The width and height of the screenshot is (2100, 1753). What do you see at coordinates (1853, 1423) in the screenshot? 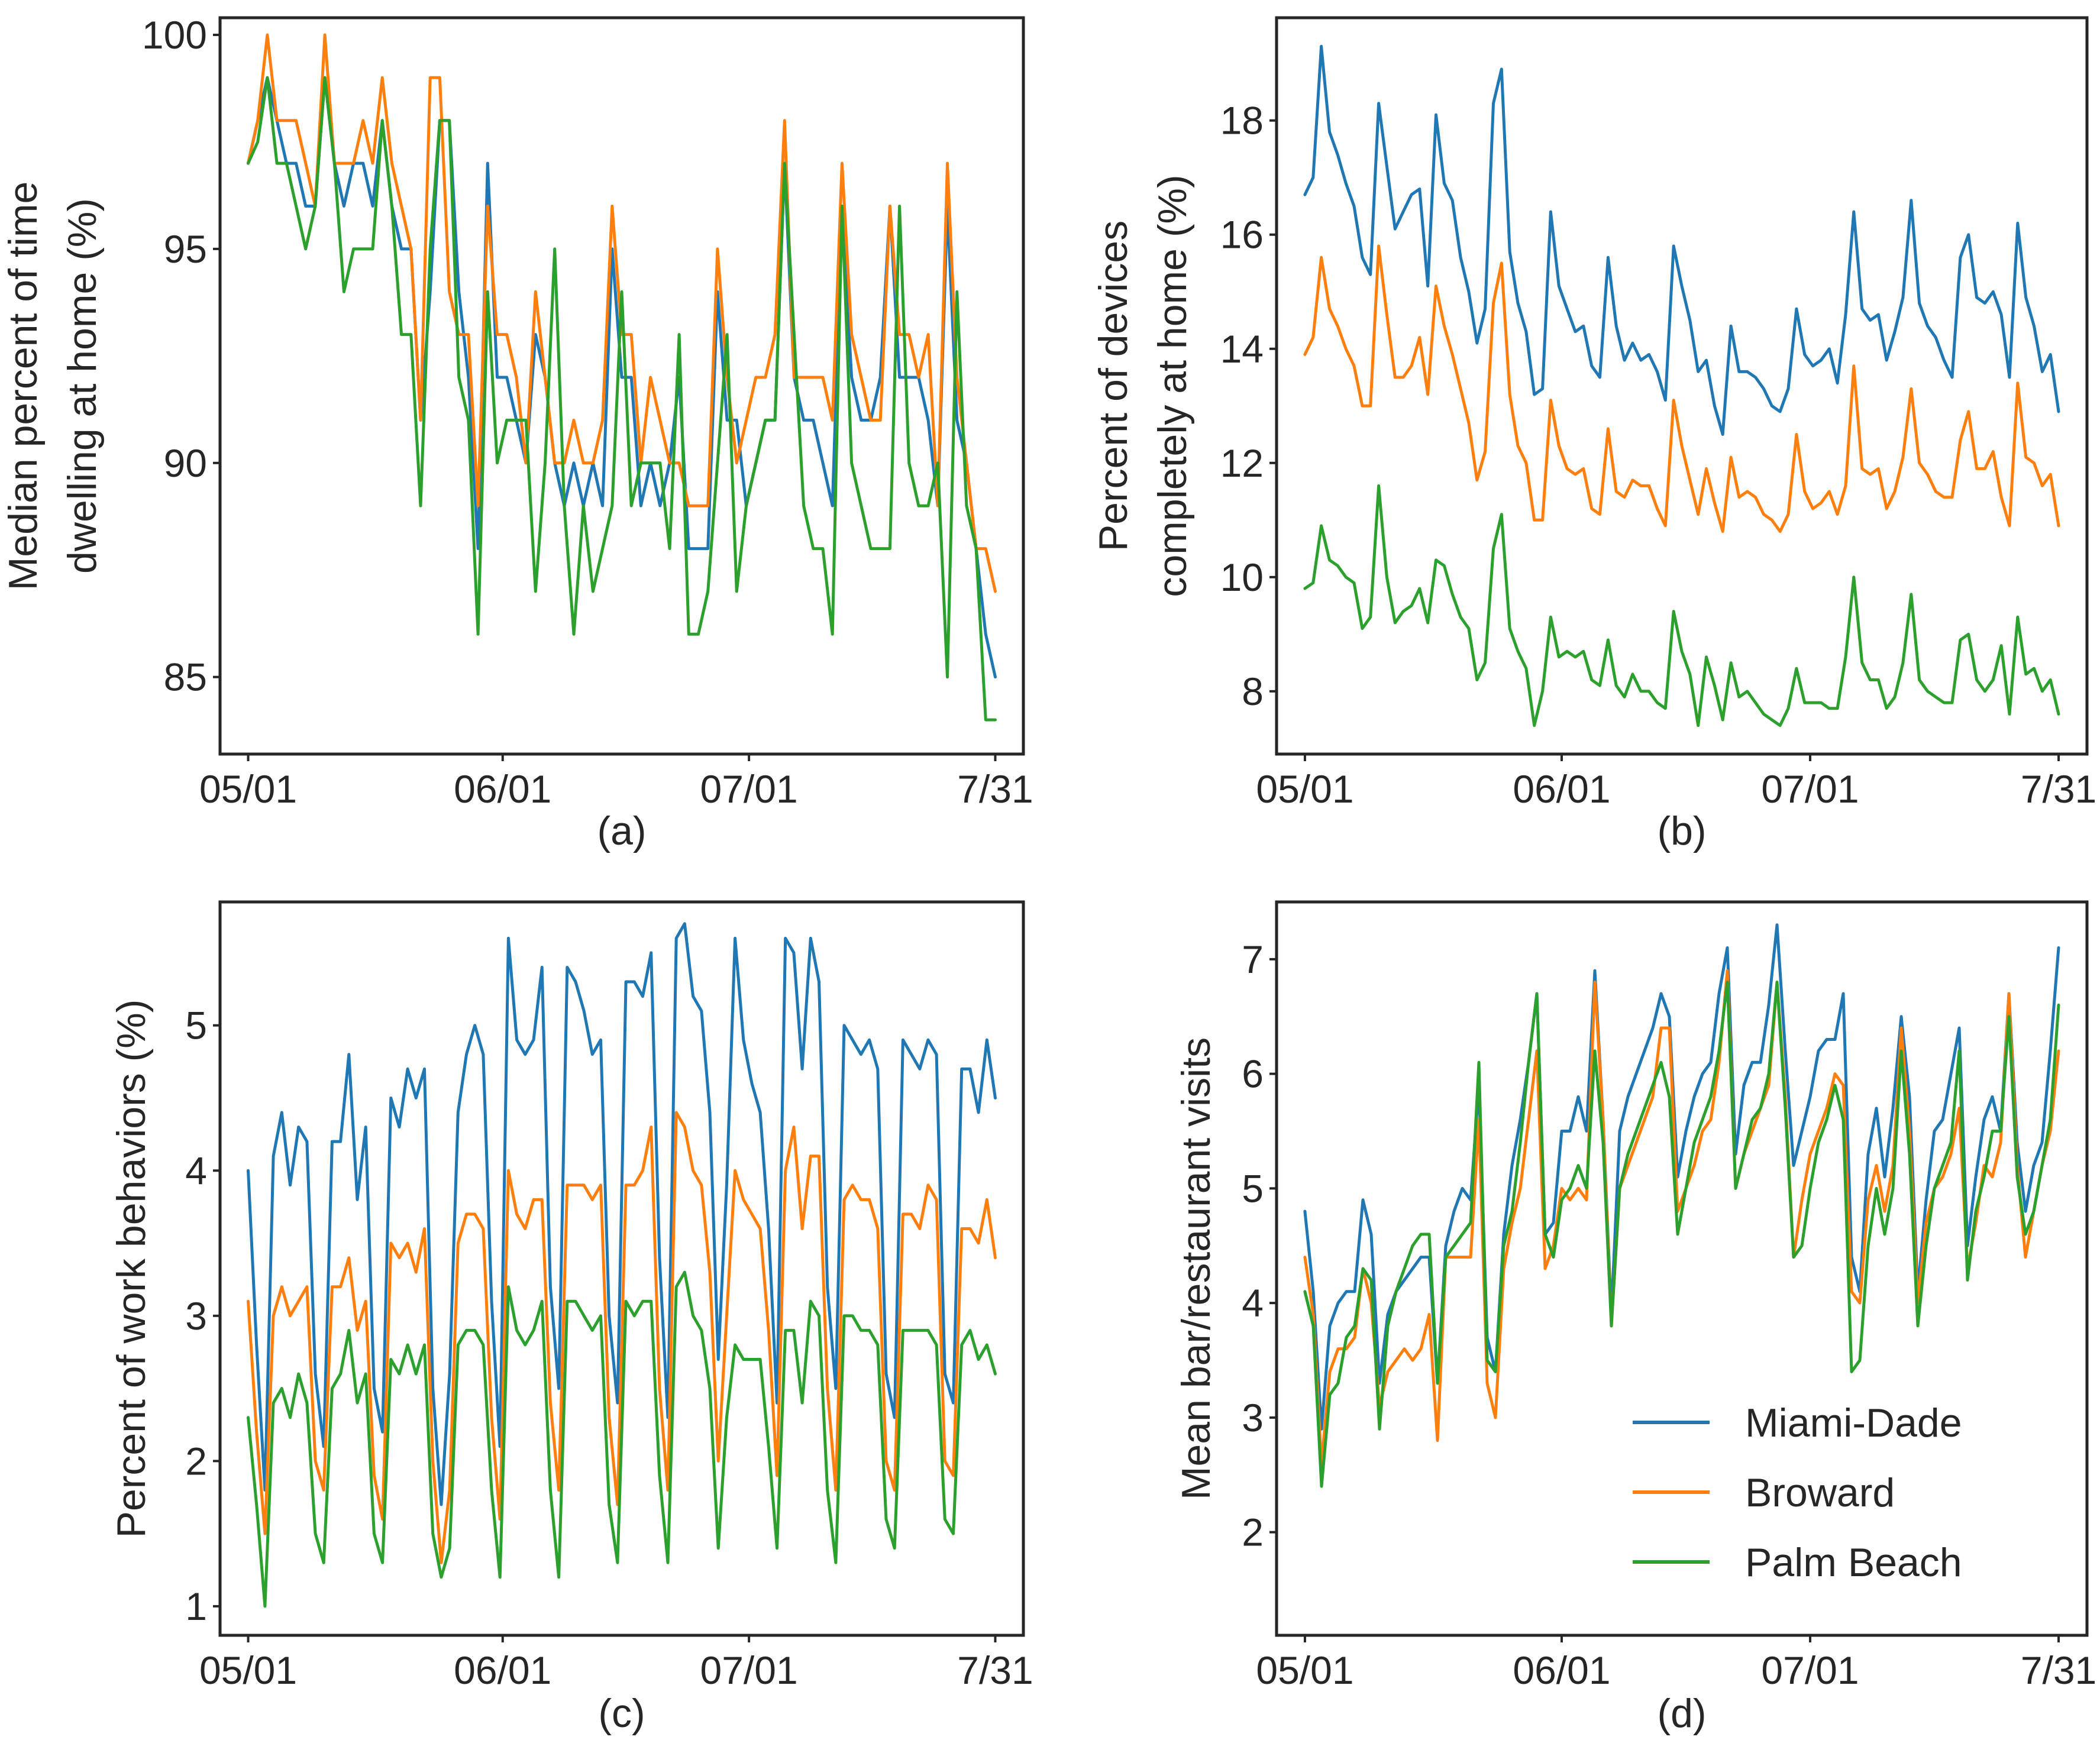
I see `legend-label: Miami-Dade` at bounding box center [1853, 1423].